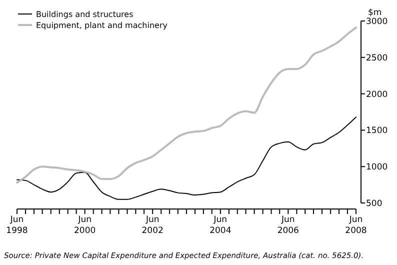 This screenshot has height=265, width=397. Describe the element at coordinates (17, 225) in the screenshot. I see `x-tick-label: Jun 1998` at that location.